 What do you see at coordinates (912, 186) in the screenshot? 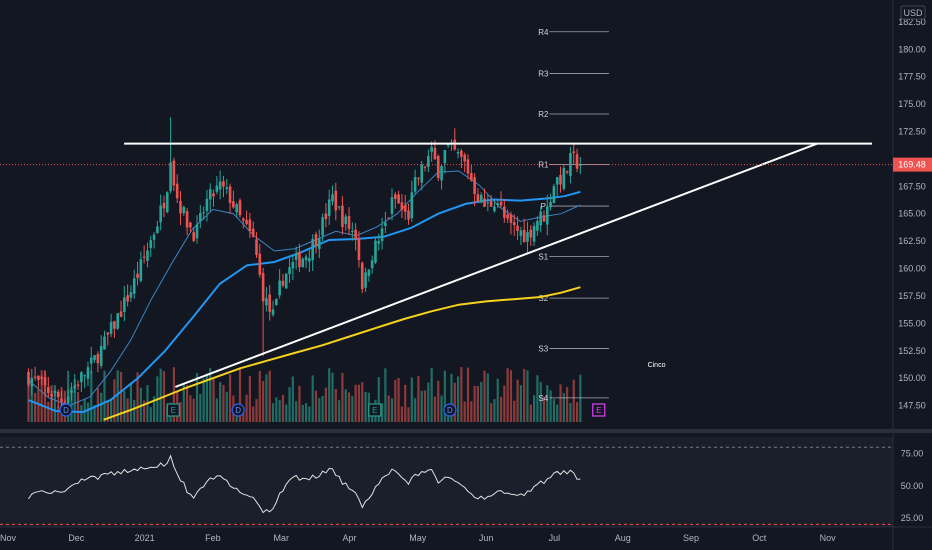
I see `price-tick-label: 167.50` at bounding box center [912, 186].